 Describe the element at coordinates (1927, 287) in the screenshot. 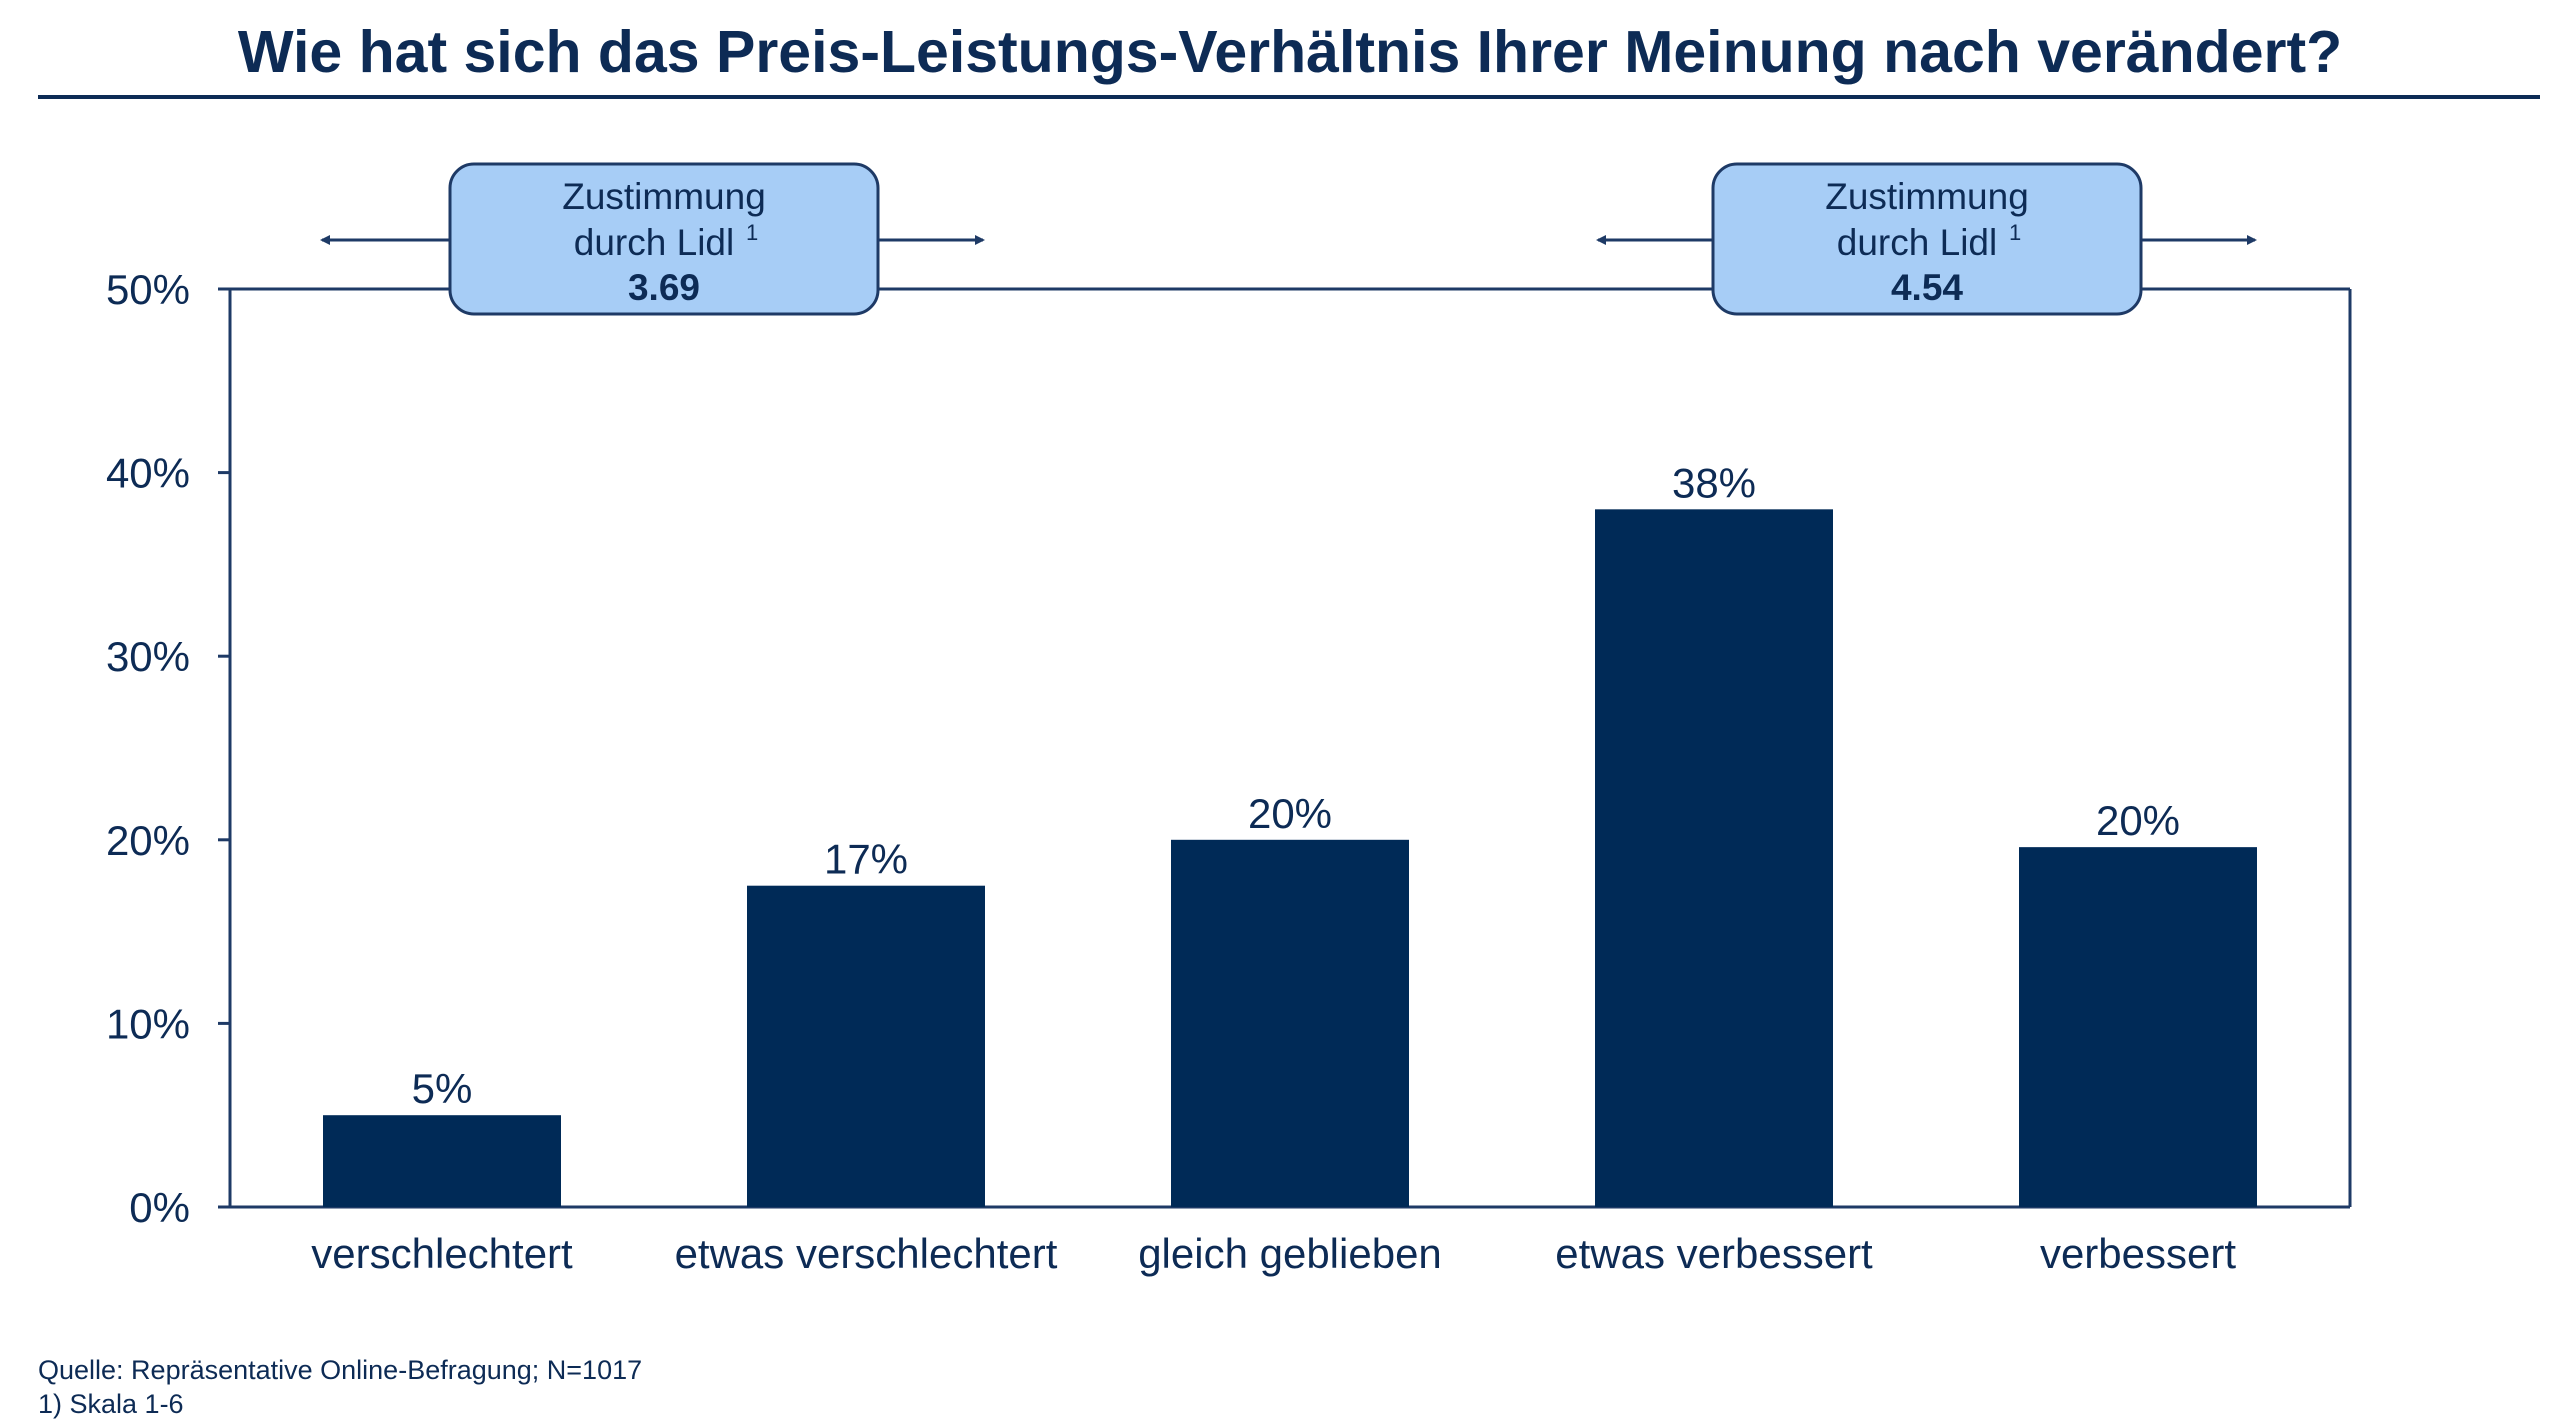

I see `annotation-2-value: 4.54` at that location.